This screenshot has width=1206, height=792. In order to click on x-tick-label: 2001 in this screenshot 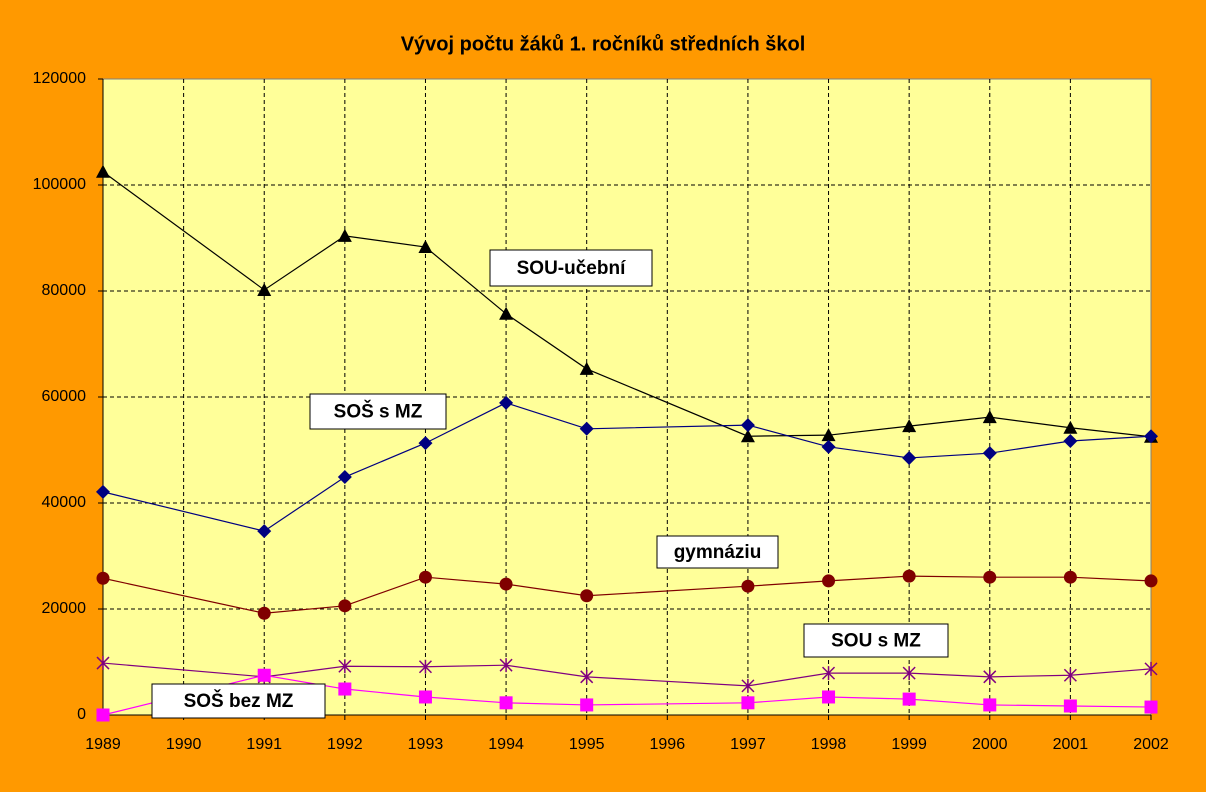, I will do `click(1071, 744)`.